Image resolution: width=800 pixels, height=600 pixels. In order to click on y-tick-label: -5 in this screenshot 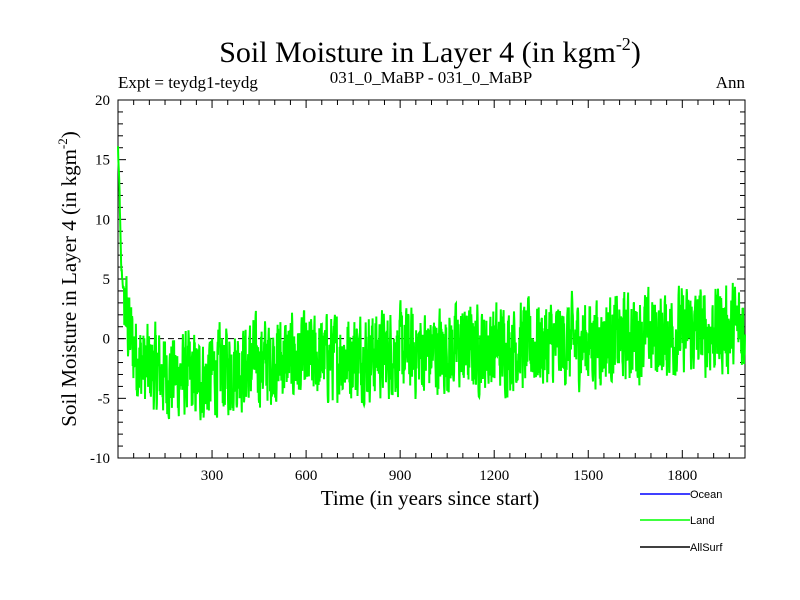, I will do `click(104, 399)`.